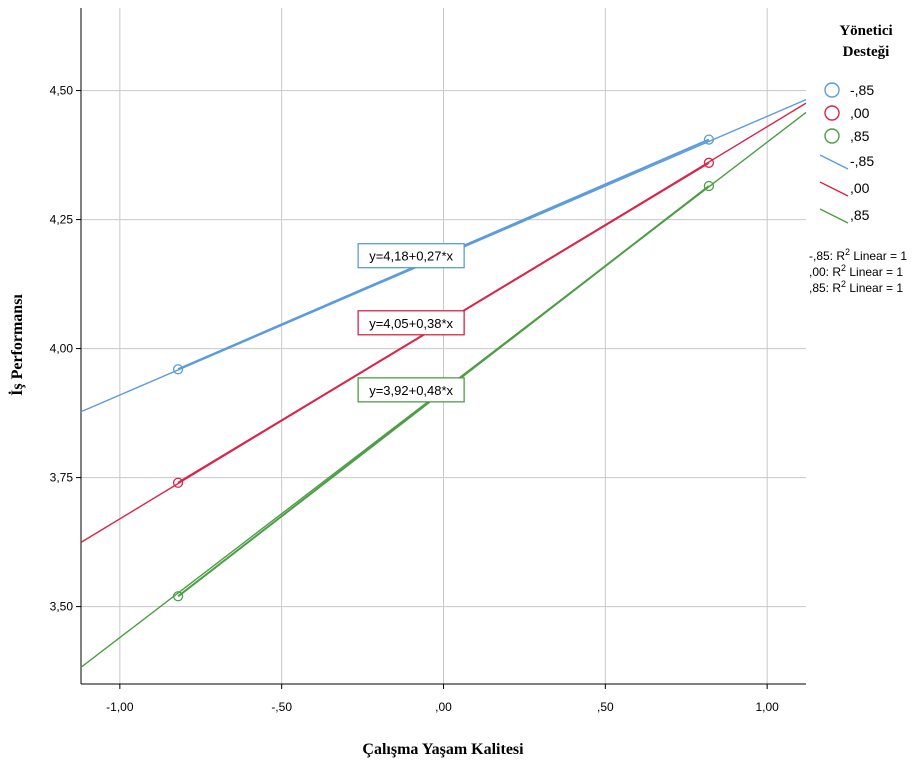  I want to click on equation-label: y=4,05+0,38*x, so click(411, 323).